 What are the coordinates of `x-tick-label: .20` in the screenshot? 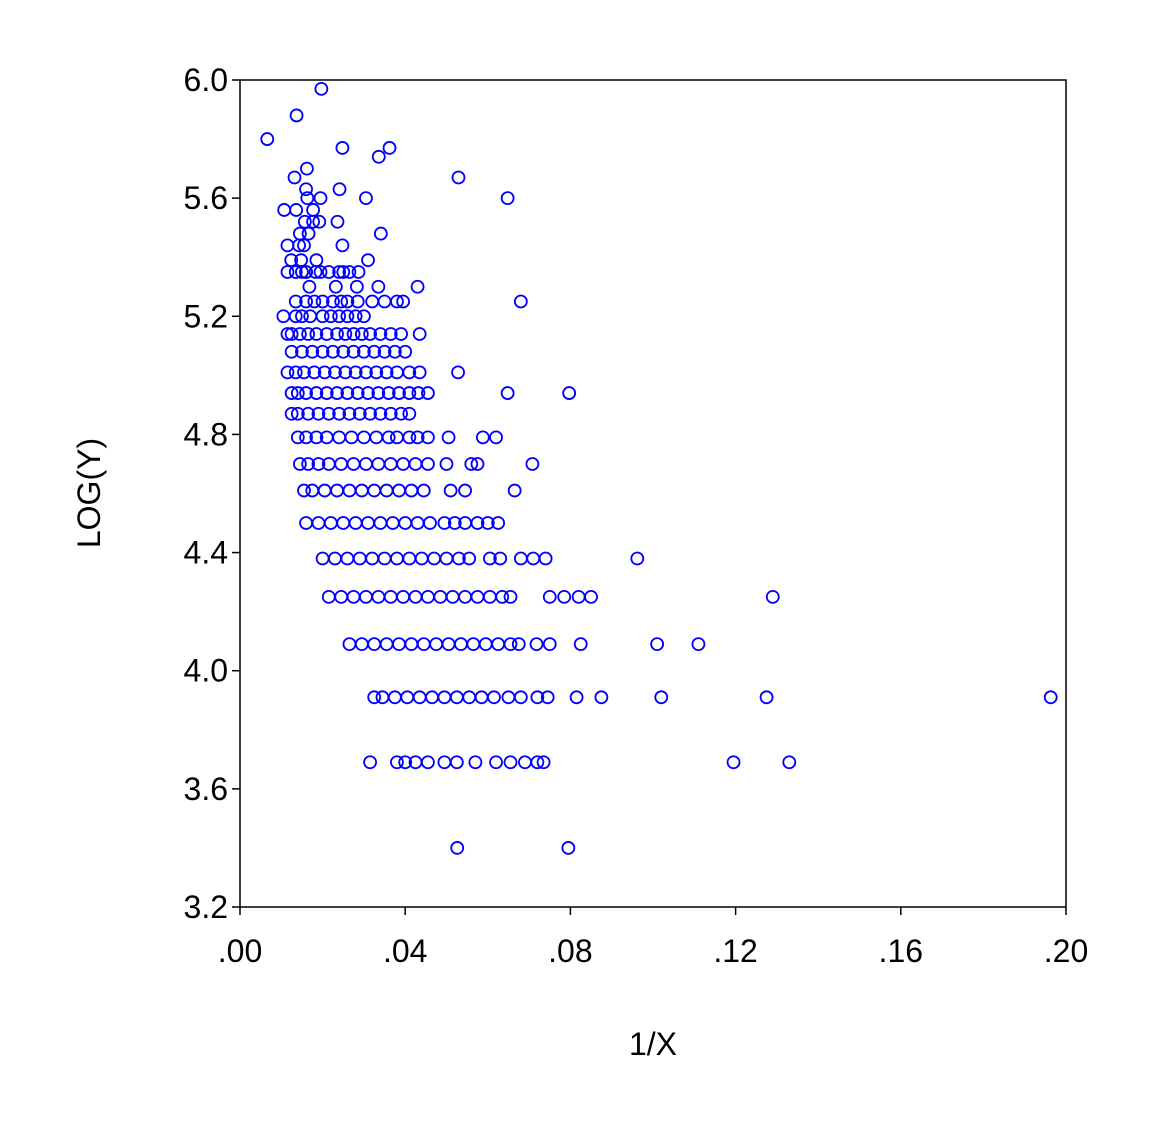 It's located at (1066, 951).